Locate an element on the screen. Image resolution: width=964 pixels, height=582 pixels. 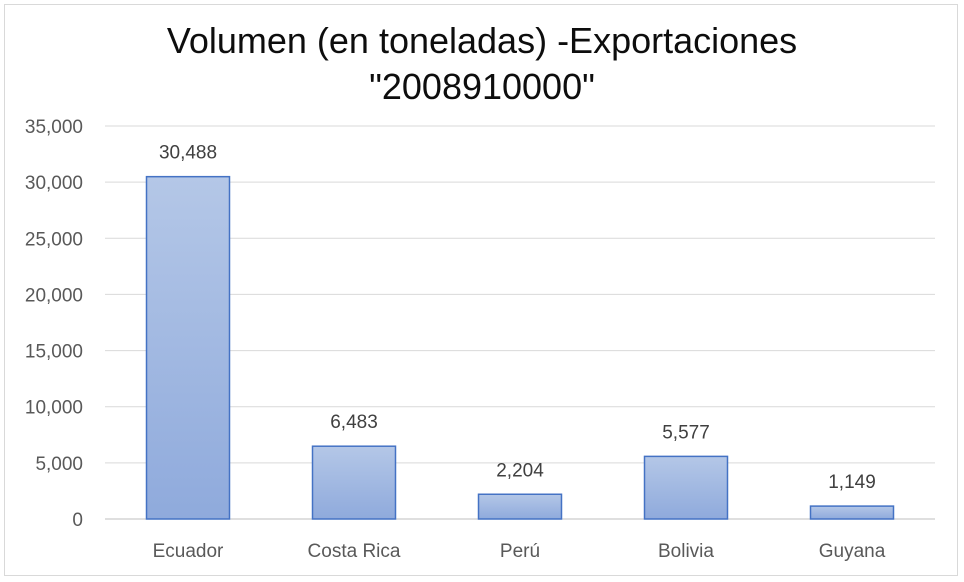
bar-bolivia is located at coordinates (686, 487).